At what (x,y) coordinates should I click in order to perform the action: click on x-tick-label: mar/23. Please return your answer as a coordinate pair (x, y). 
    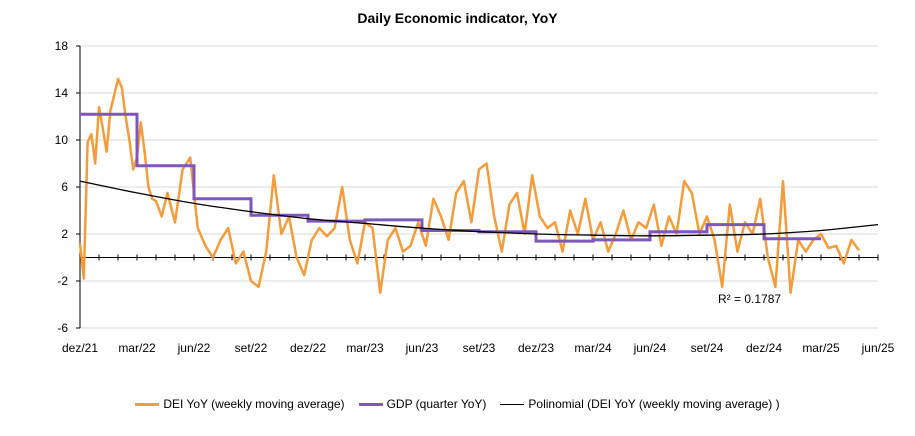
    Looking at the image, I should click on (365, 348).